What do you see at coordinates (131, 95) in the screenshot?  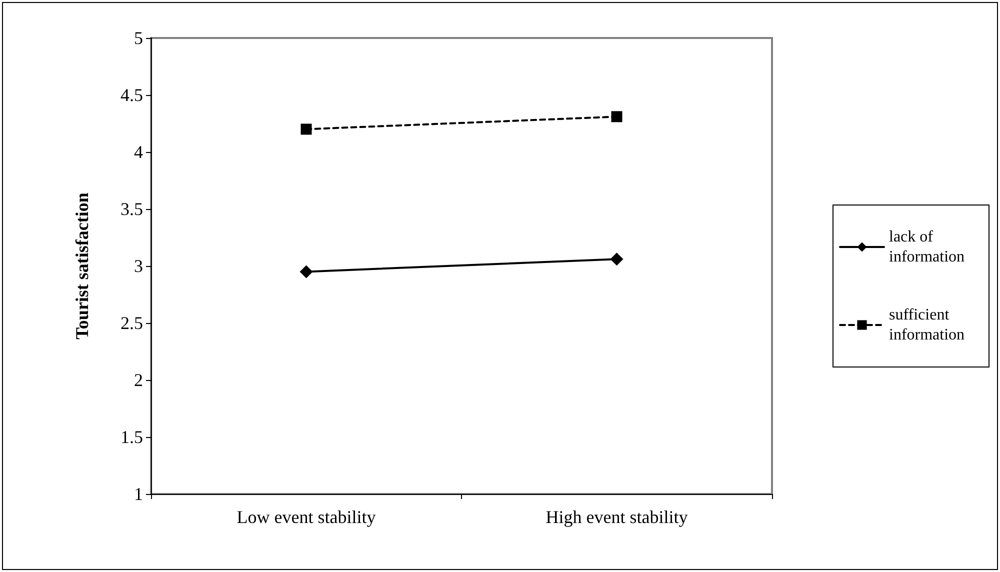 I see `y-tick-label: 4.5` at bounding box center [131, 95].